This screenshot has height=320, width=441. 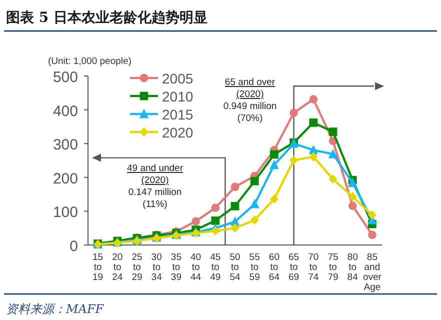 What do you see at coordinates (65, 213) in the screenshot?
I see `y-tick-label: 100` at bounding box center [65, 213].